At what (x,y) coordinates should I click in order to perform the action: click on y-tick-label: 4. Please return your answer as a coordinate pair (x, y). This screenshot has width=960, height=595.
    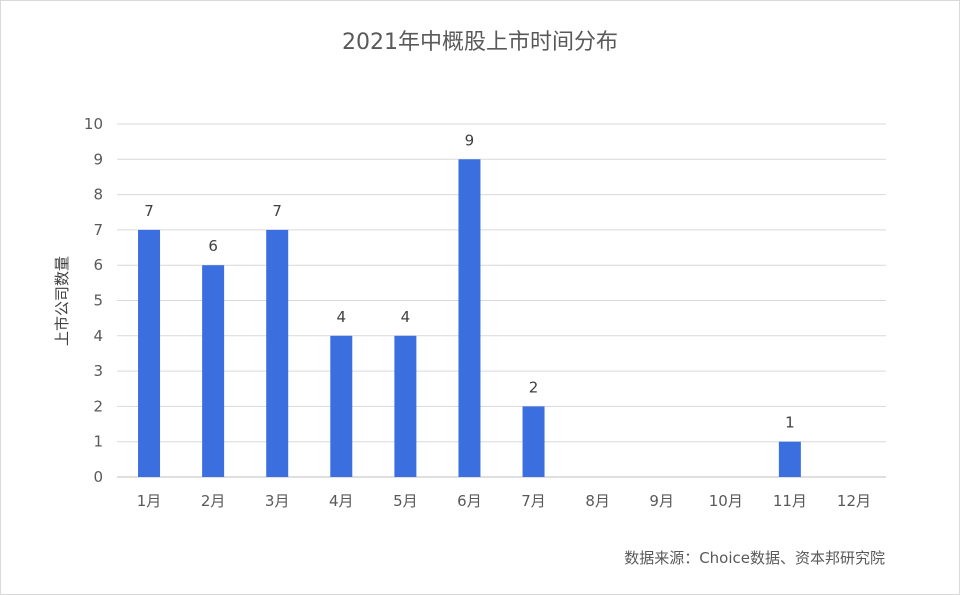
    Looking at the image, I should click on (98, 336).